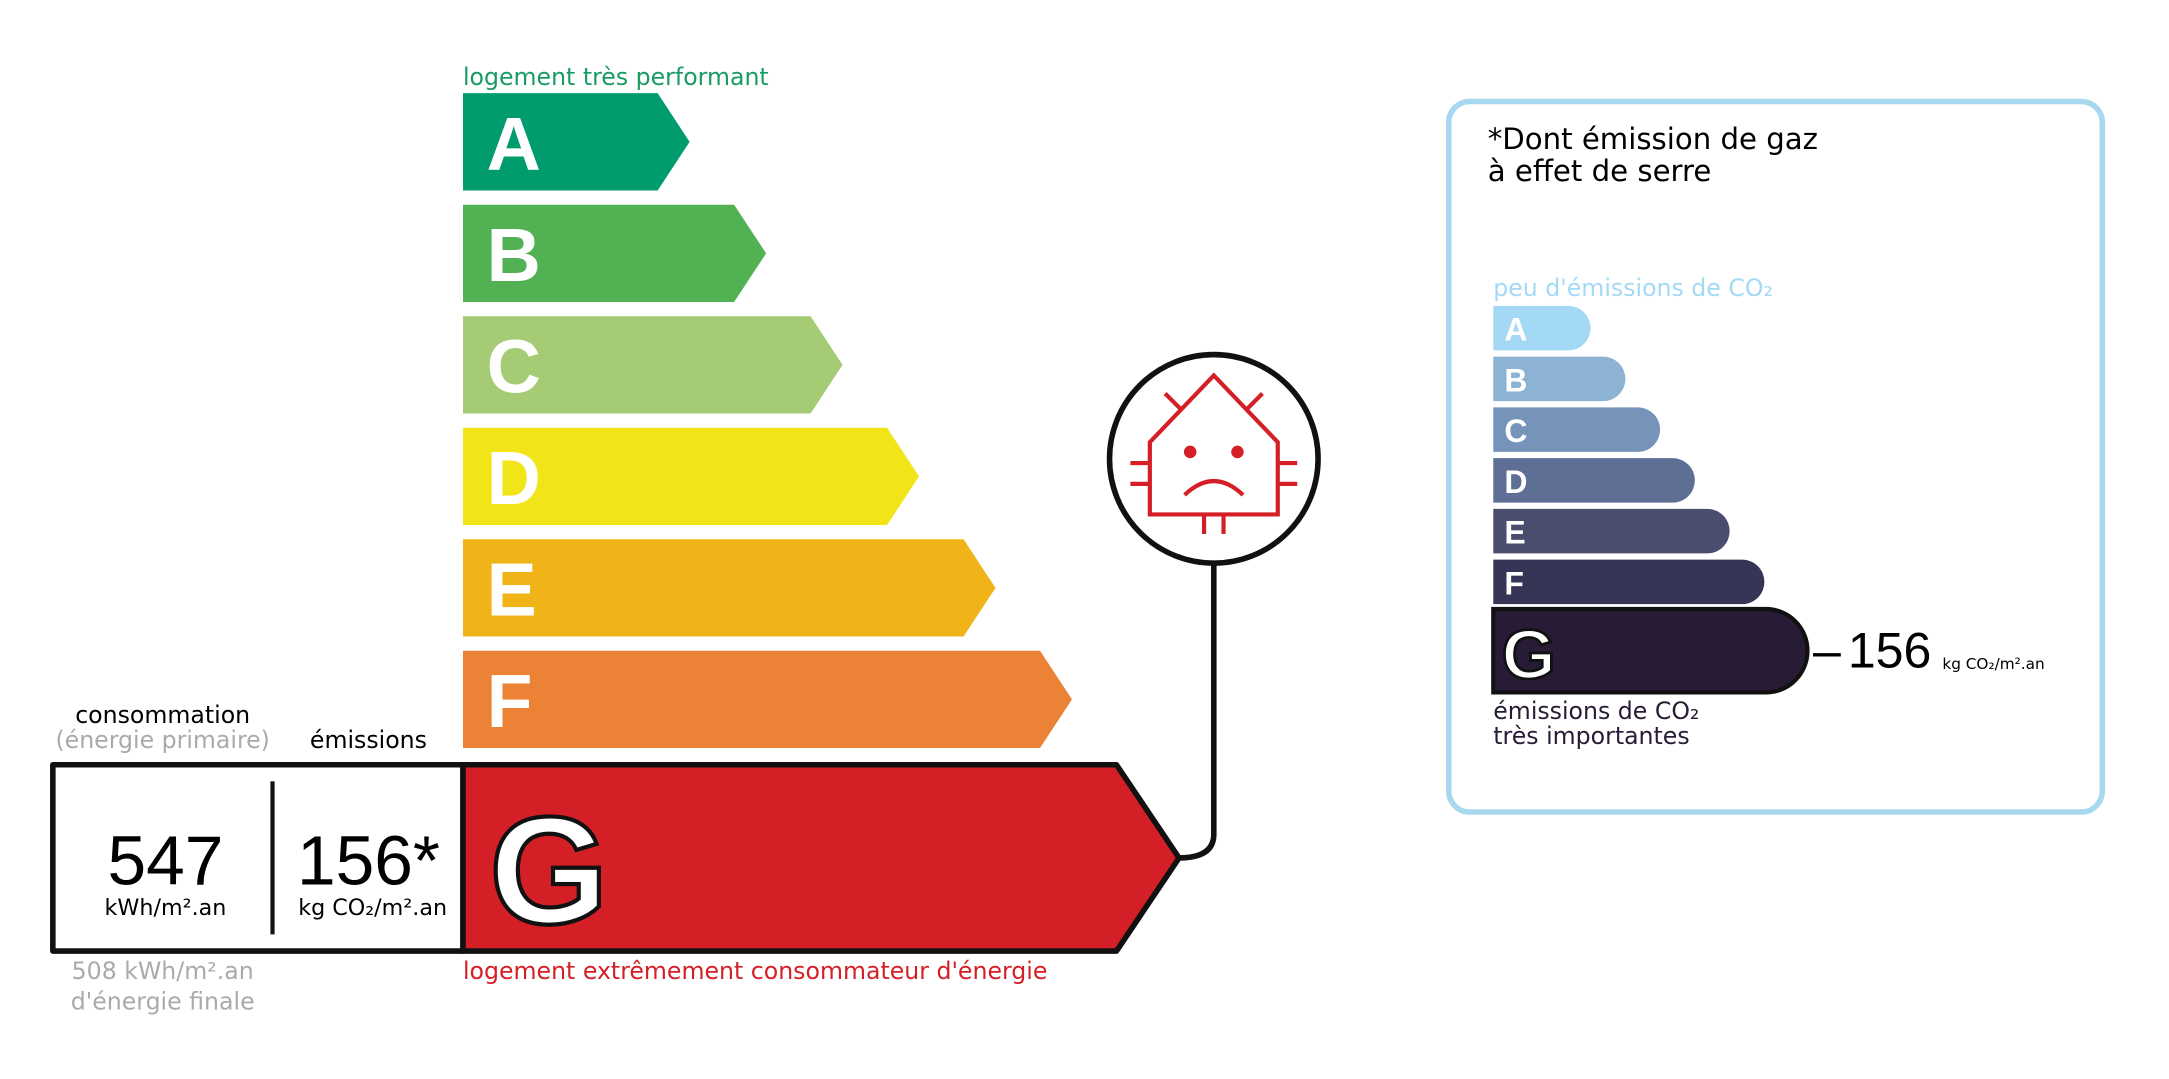 This screenshot has width=2169, height=1079. I want to click on house-icon, so click(1214, 453).